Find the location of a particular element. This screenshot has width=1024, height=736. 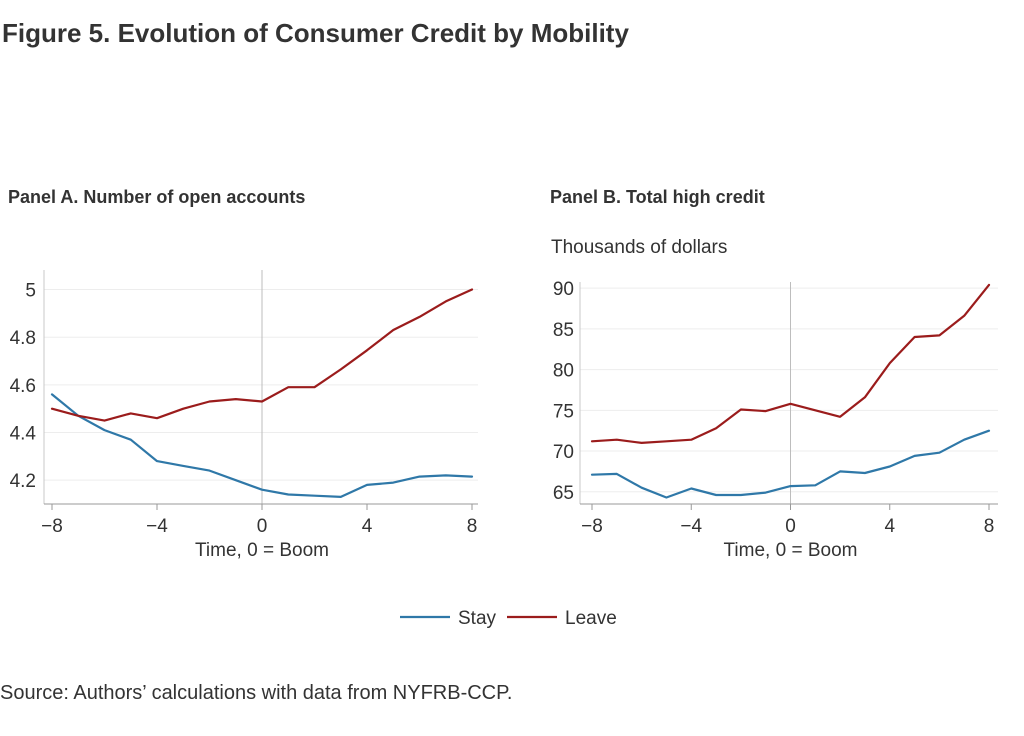

panel-b-xtick-label: 8 is located at coordinates (989, 526).